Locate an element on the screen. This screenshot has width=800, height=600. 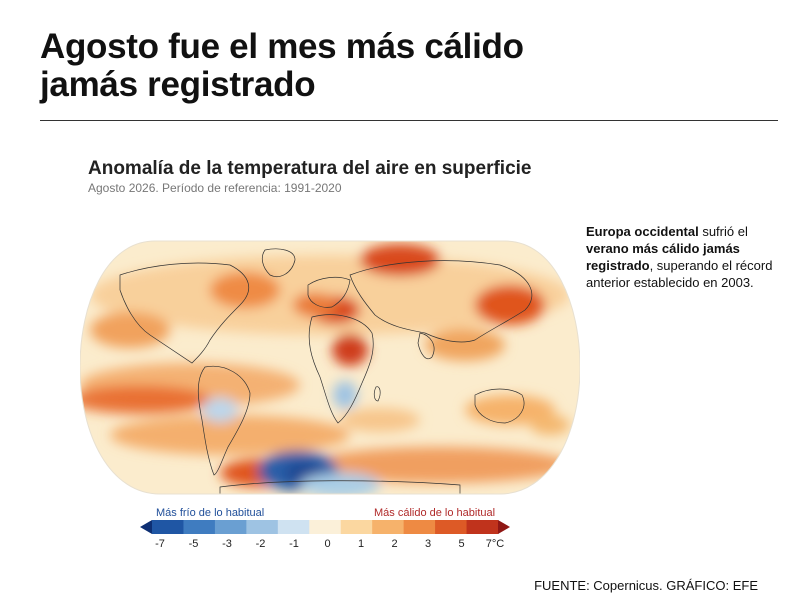
europe-outline is located at coordinates (329, 292).